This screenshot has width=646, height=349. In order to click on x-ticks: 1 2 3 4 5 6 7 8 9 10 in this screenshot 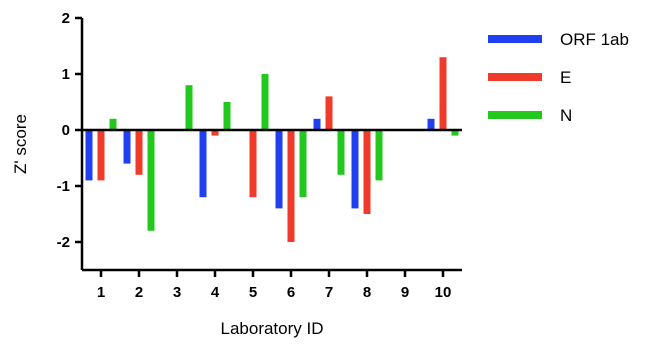, I will do `click(274, 285)`.